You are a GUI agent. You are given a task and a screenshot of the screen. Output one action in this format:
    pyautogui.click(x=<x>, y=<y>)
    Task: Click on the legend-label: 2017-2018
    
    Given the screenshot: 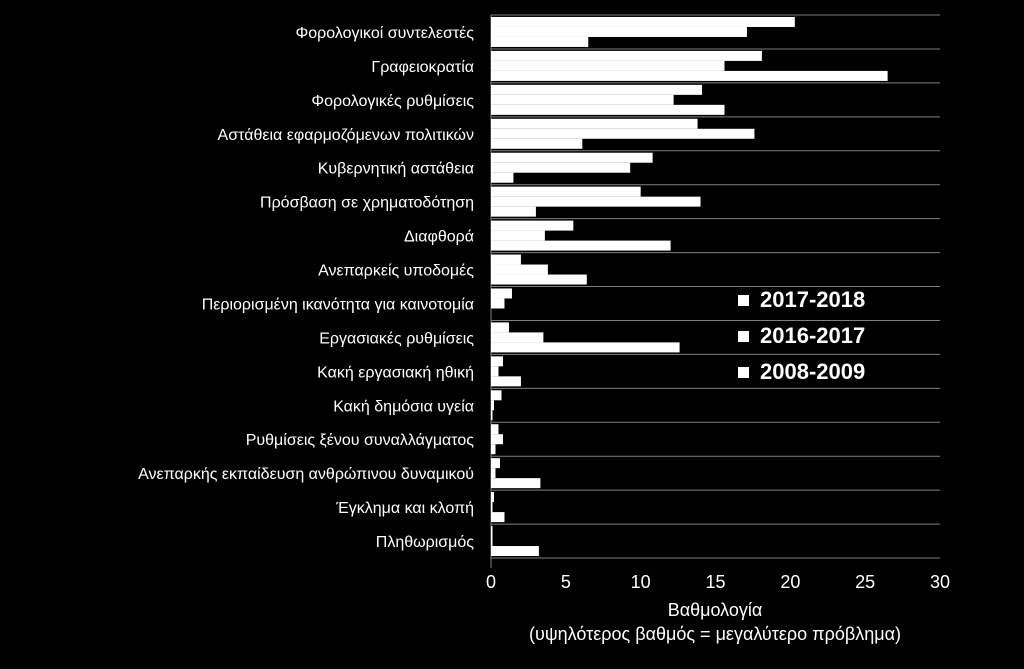 What is the action you would take?
    pyautogui.click(x=812, y=299)
    